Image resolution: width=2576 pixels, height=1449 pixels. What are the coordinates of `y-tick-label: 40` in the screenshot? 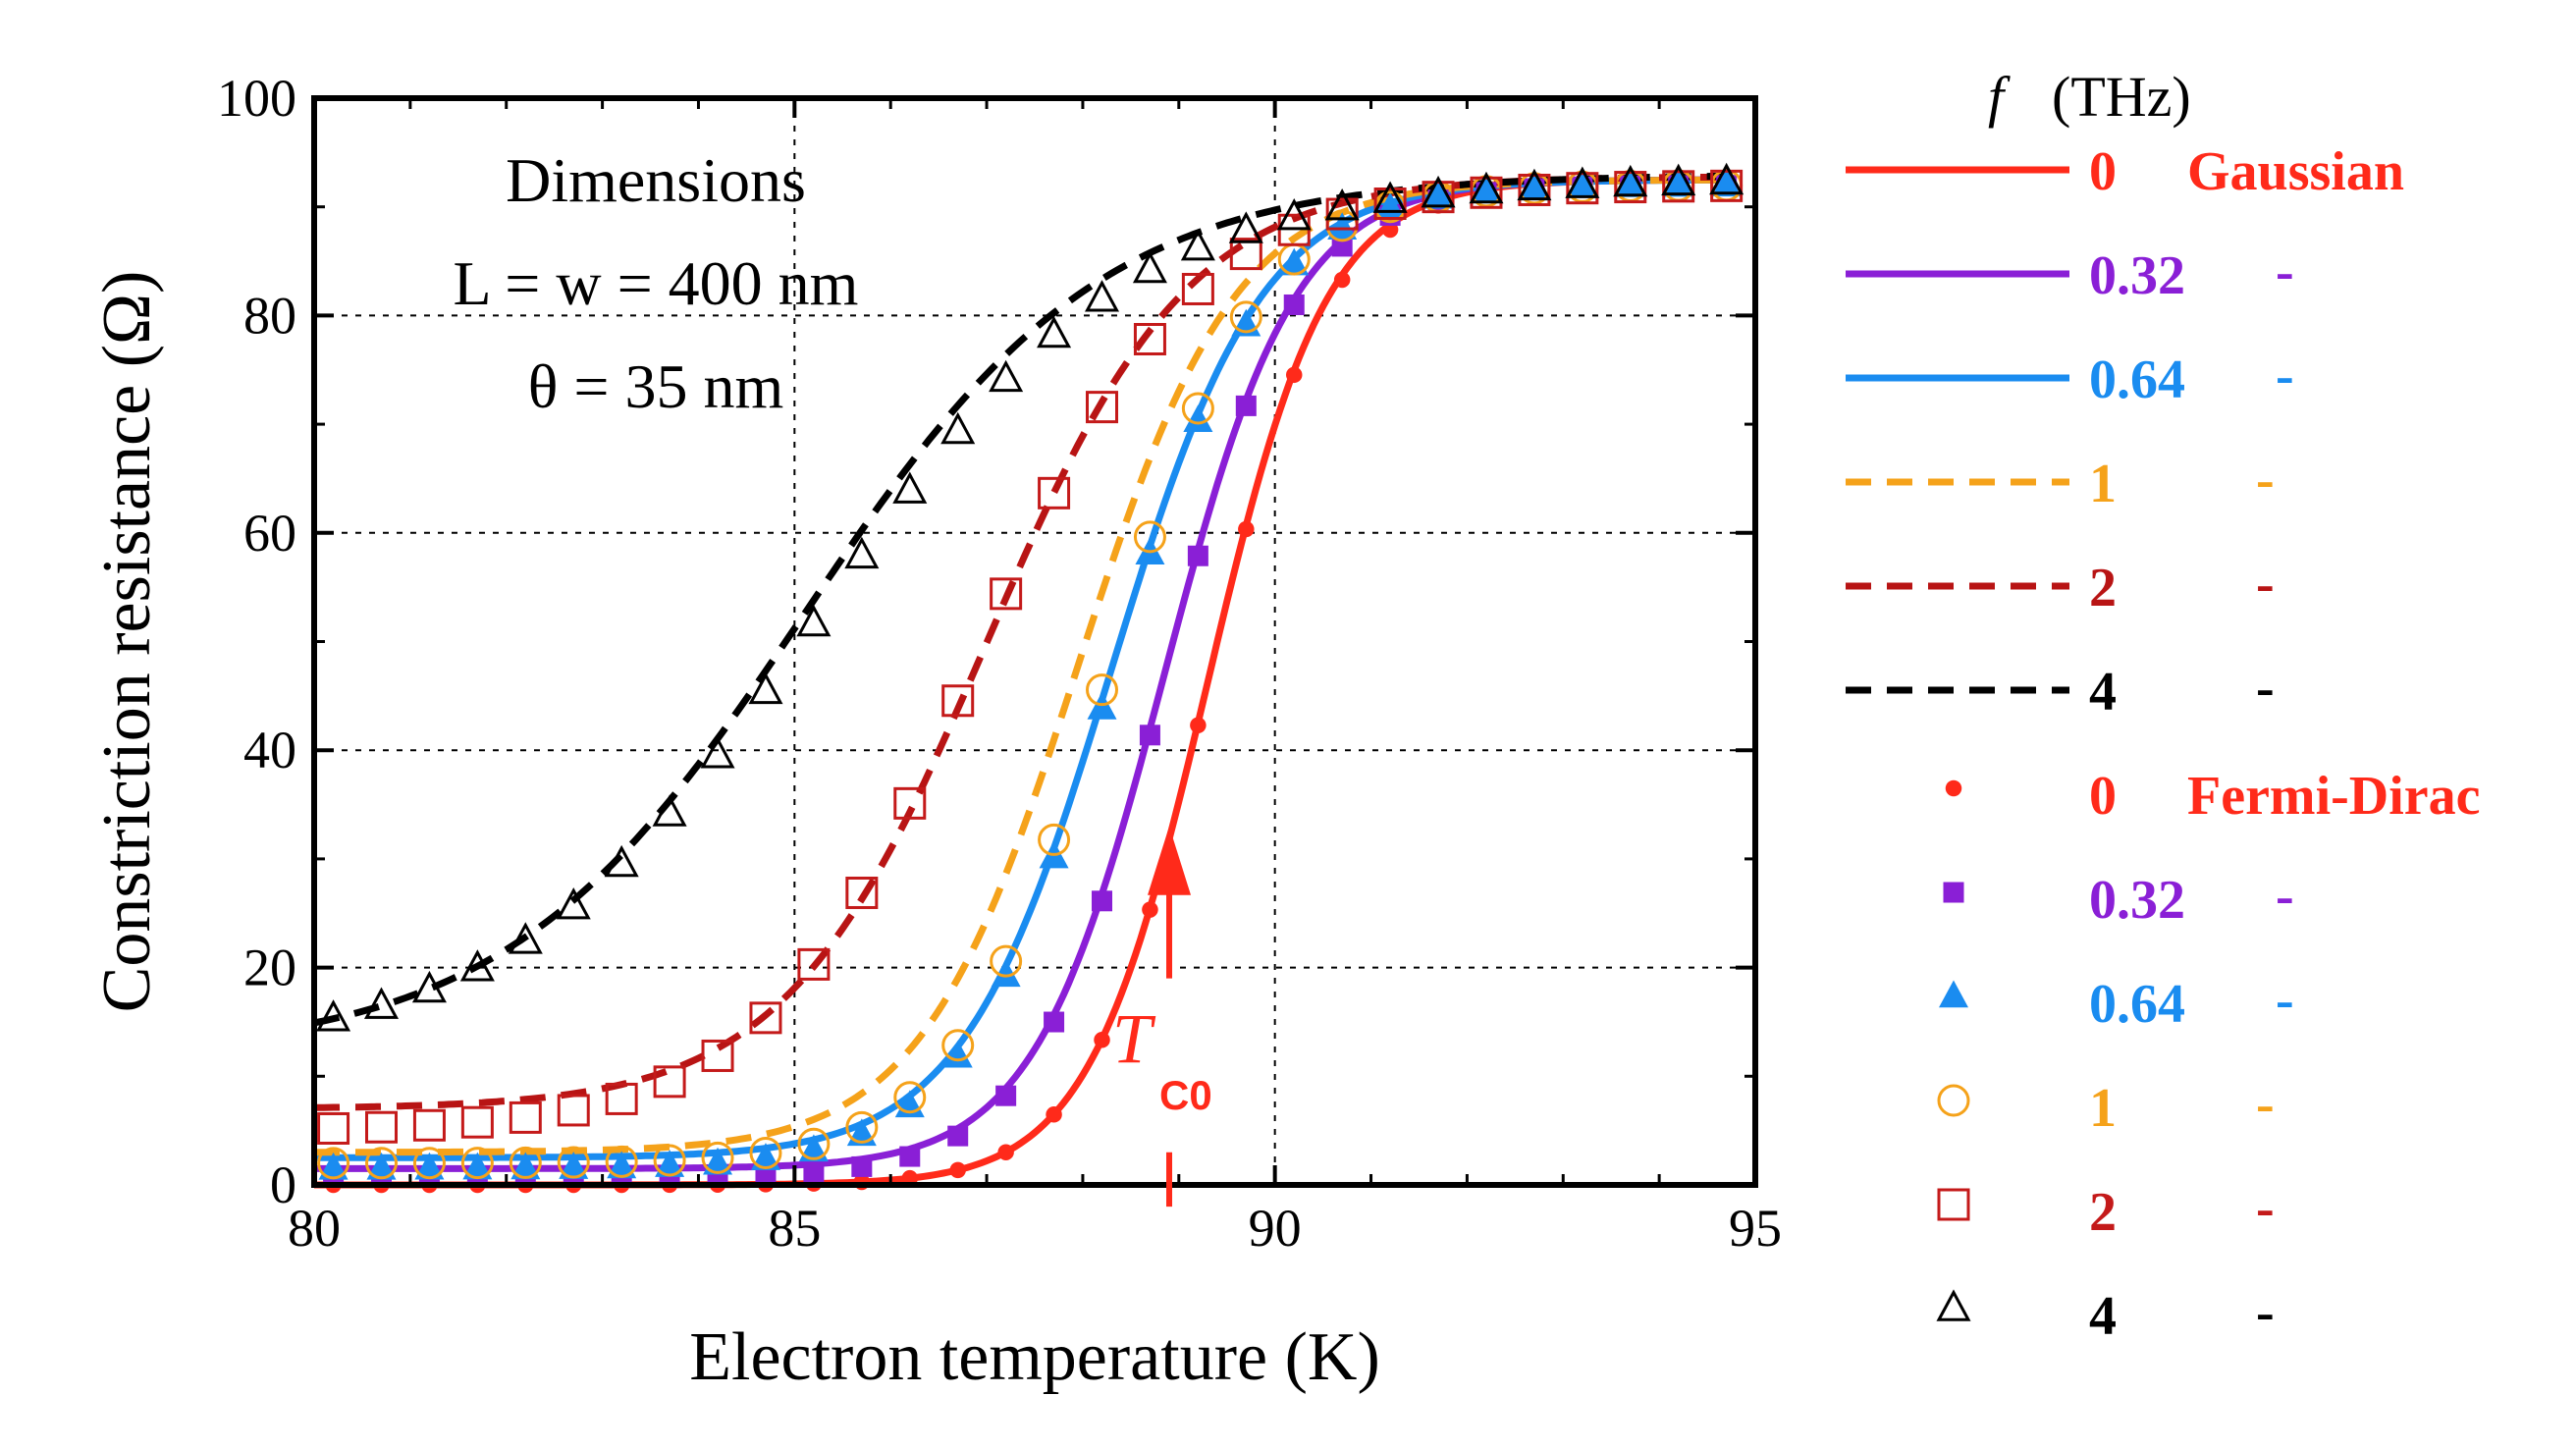 It's located at (269, 750).